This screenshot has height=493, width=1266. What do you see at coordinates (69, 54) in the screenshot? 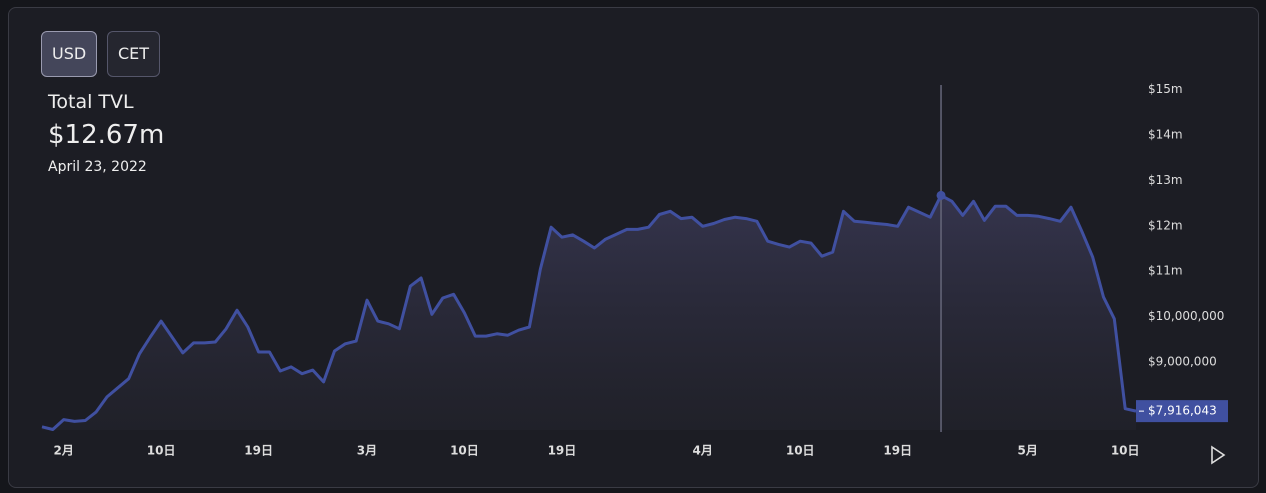
I see `usd-button: USD` at bounding box center [69, 54].